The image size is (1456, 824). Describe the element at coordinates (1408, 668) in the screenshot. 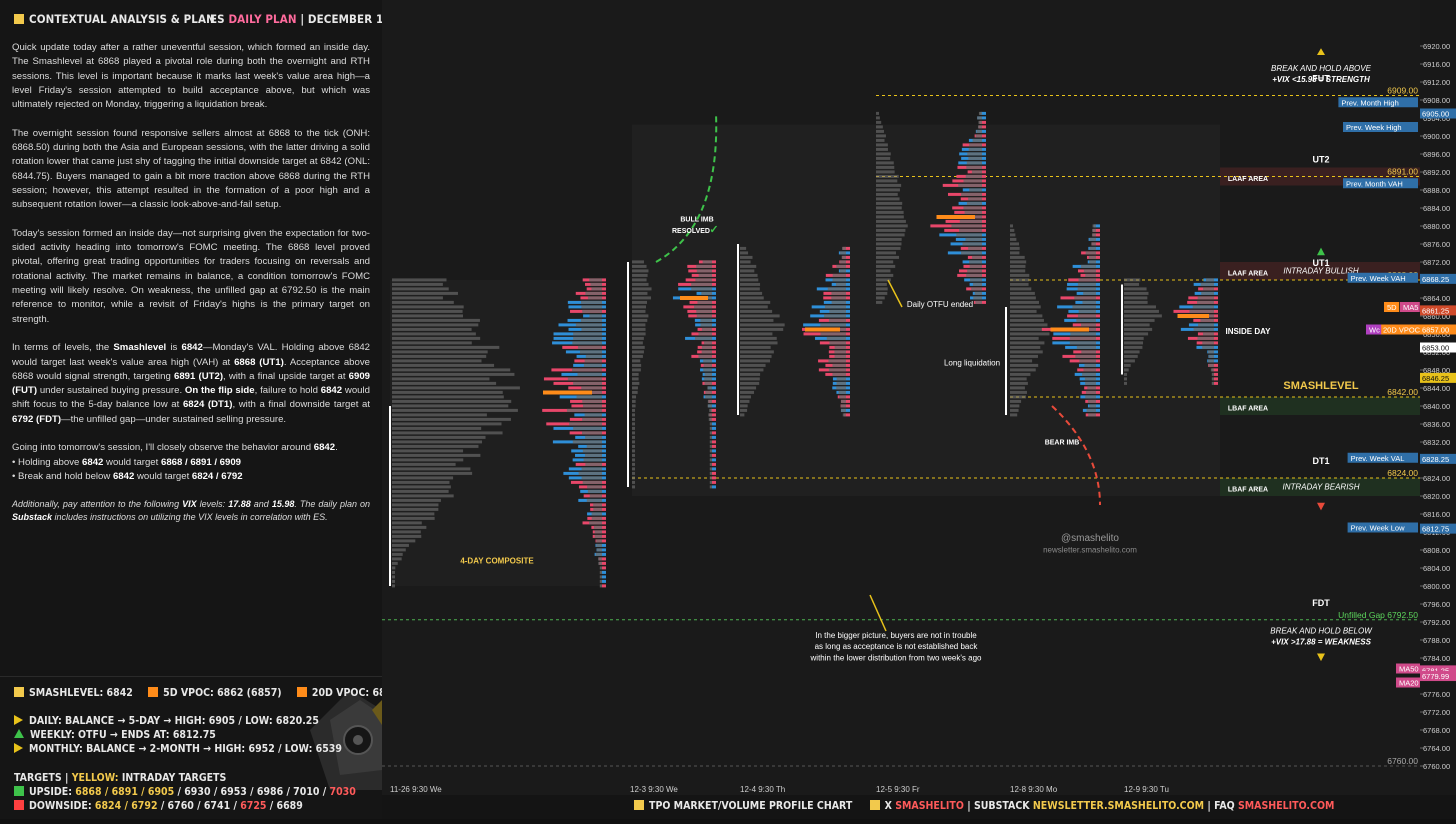

I see `reference-tag` at that location.